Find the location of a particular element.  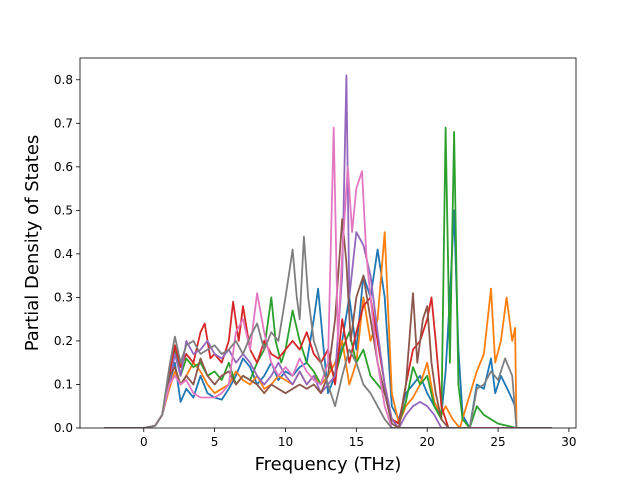

y-tick-label: 0.1 is located at coordinates (63, 384).